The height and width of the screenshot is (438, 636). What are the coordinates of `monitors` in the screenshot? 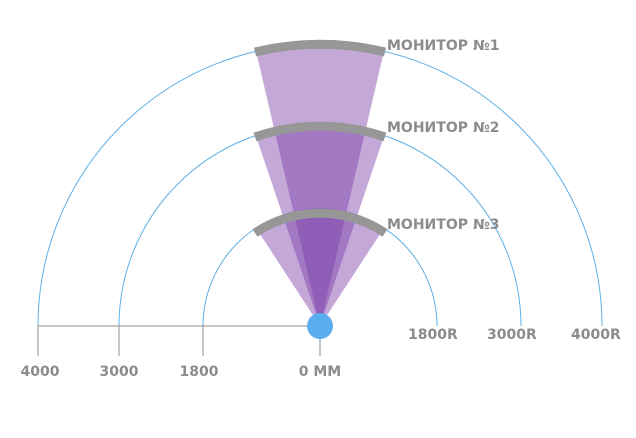 It's located at (320, 138).